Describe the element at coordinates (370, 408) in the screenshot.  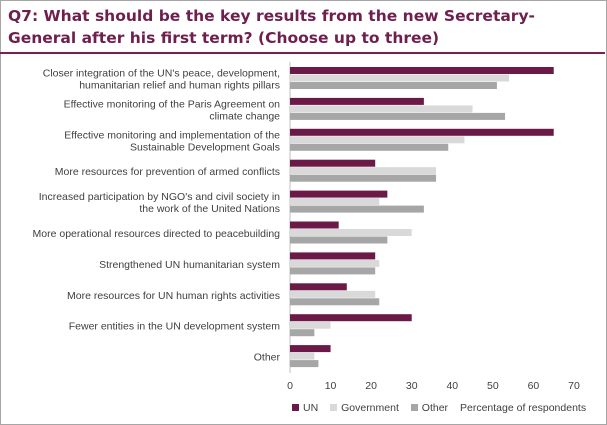
I see `legend-label-government: Government` at that location.